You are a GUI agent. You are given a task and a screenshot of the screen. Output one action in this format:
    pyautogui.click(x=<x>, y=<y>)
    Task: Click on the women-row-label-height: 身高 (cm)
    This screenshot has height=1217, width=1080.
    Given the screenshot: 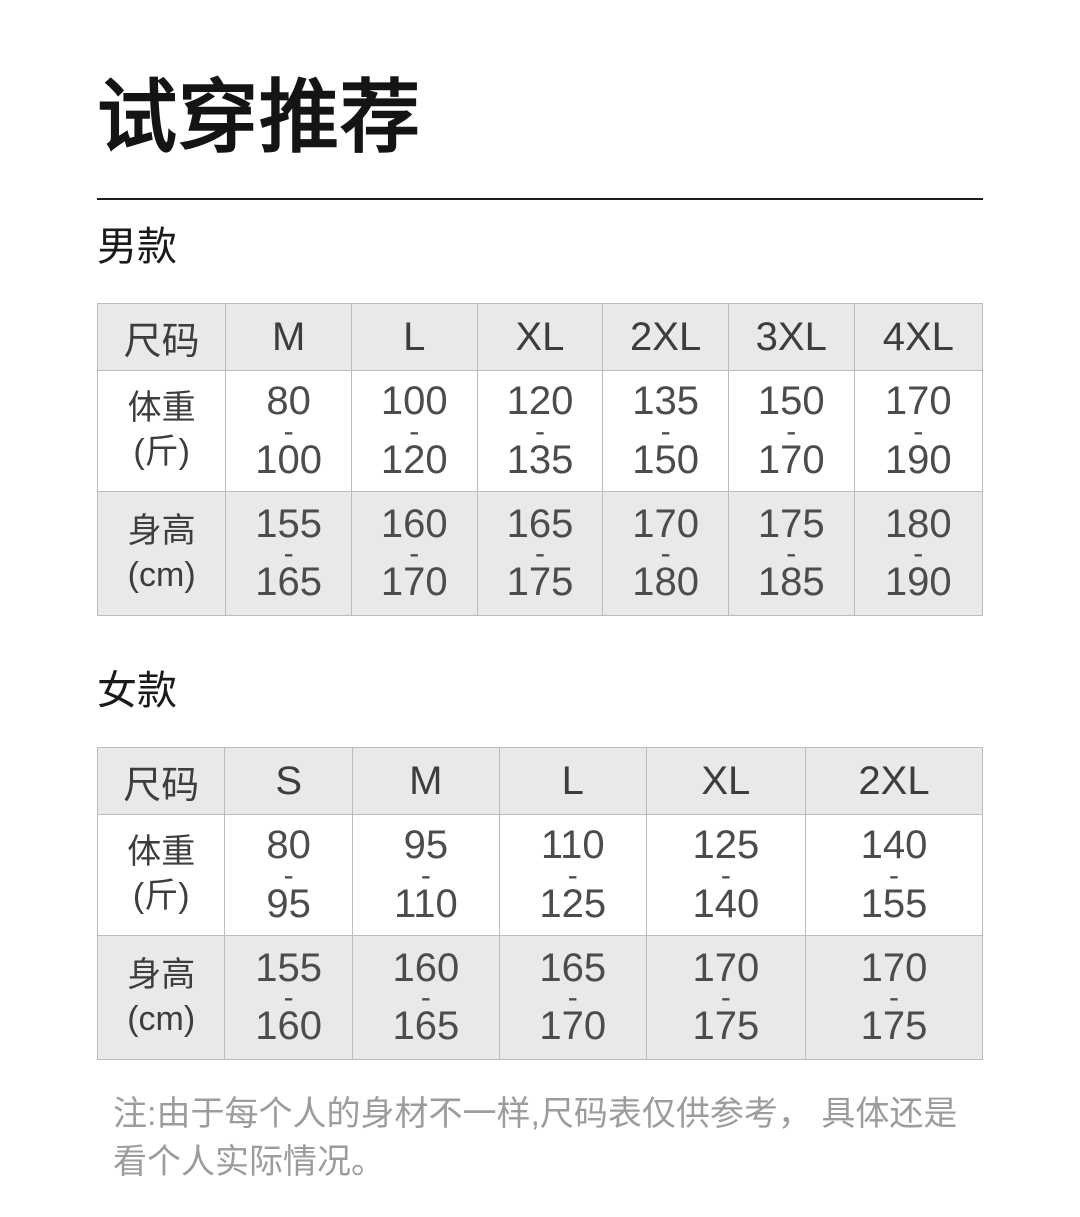 What is the action you would take?
    pyautogui.click(x=161, y=997)
    